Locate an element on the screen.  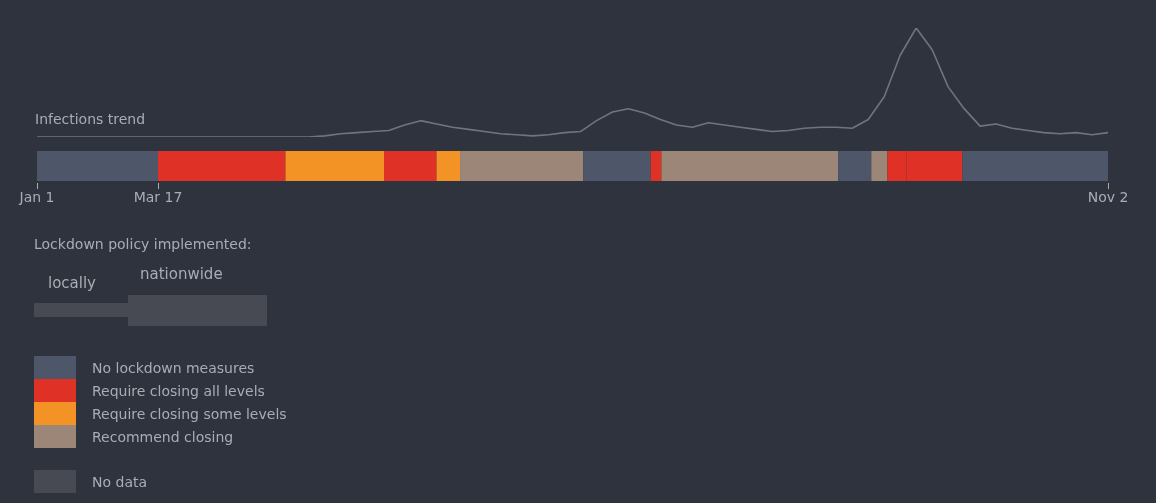
text: Lockdown policy implemented: is located at coordinates (143, 244).